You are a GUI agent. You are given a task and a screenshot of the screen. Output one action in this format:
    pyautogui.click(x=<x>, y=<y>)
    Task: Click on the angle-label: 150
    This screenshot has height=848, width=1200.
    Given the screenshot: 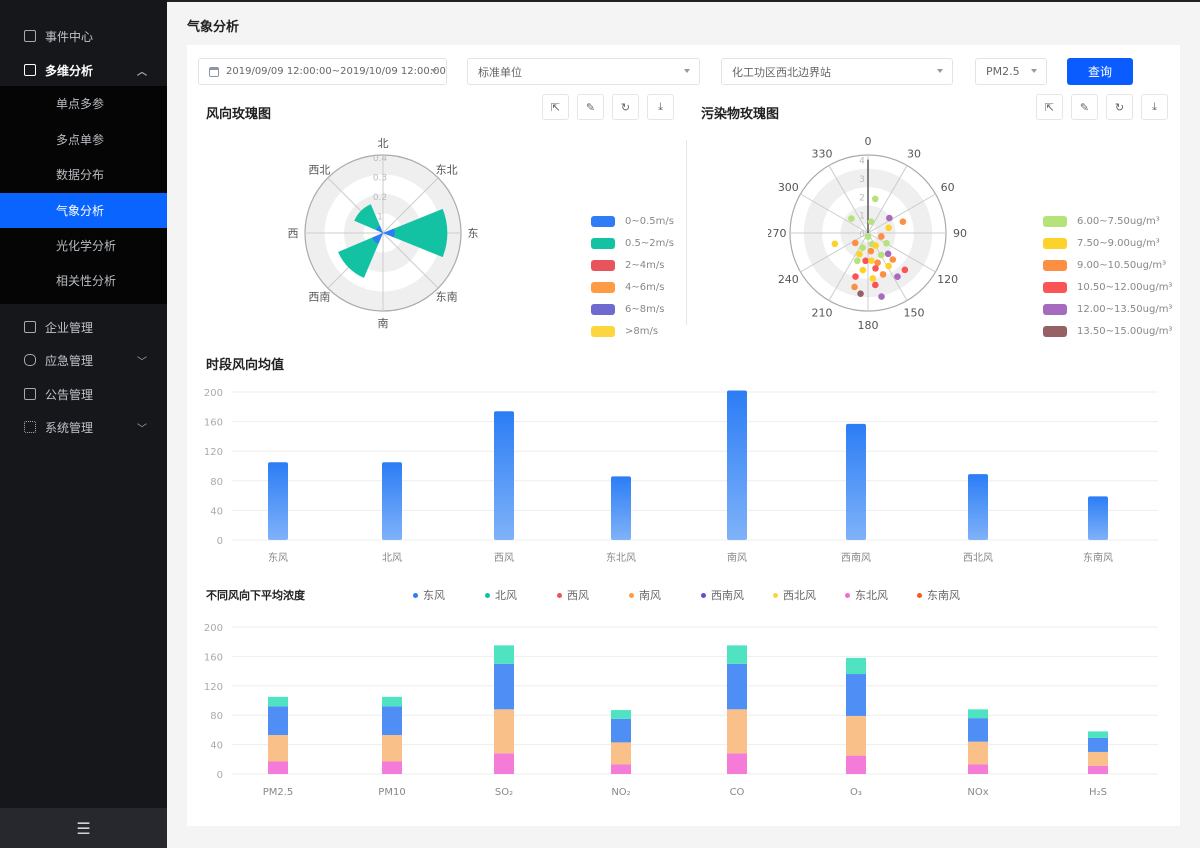 What is the action you would take?
    pyautogui.click(x=914, y=313)
    